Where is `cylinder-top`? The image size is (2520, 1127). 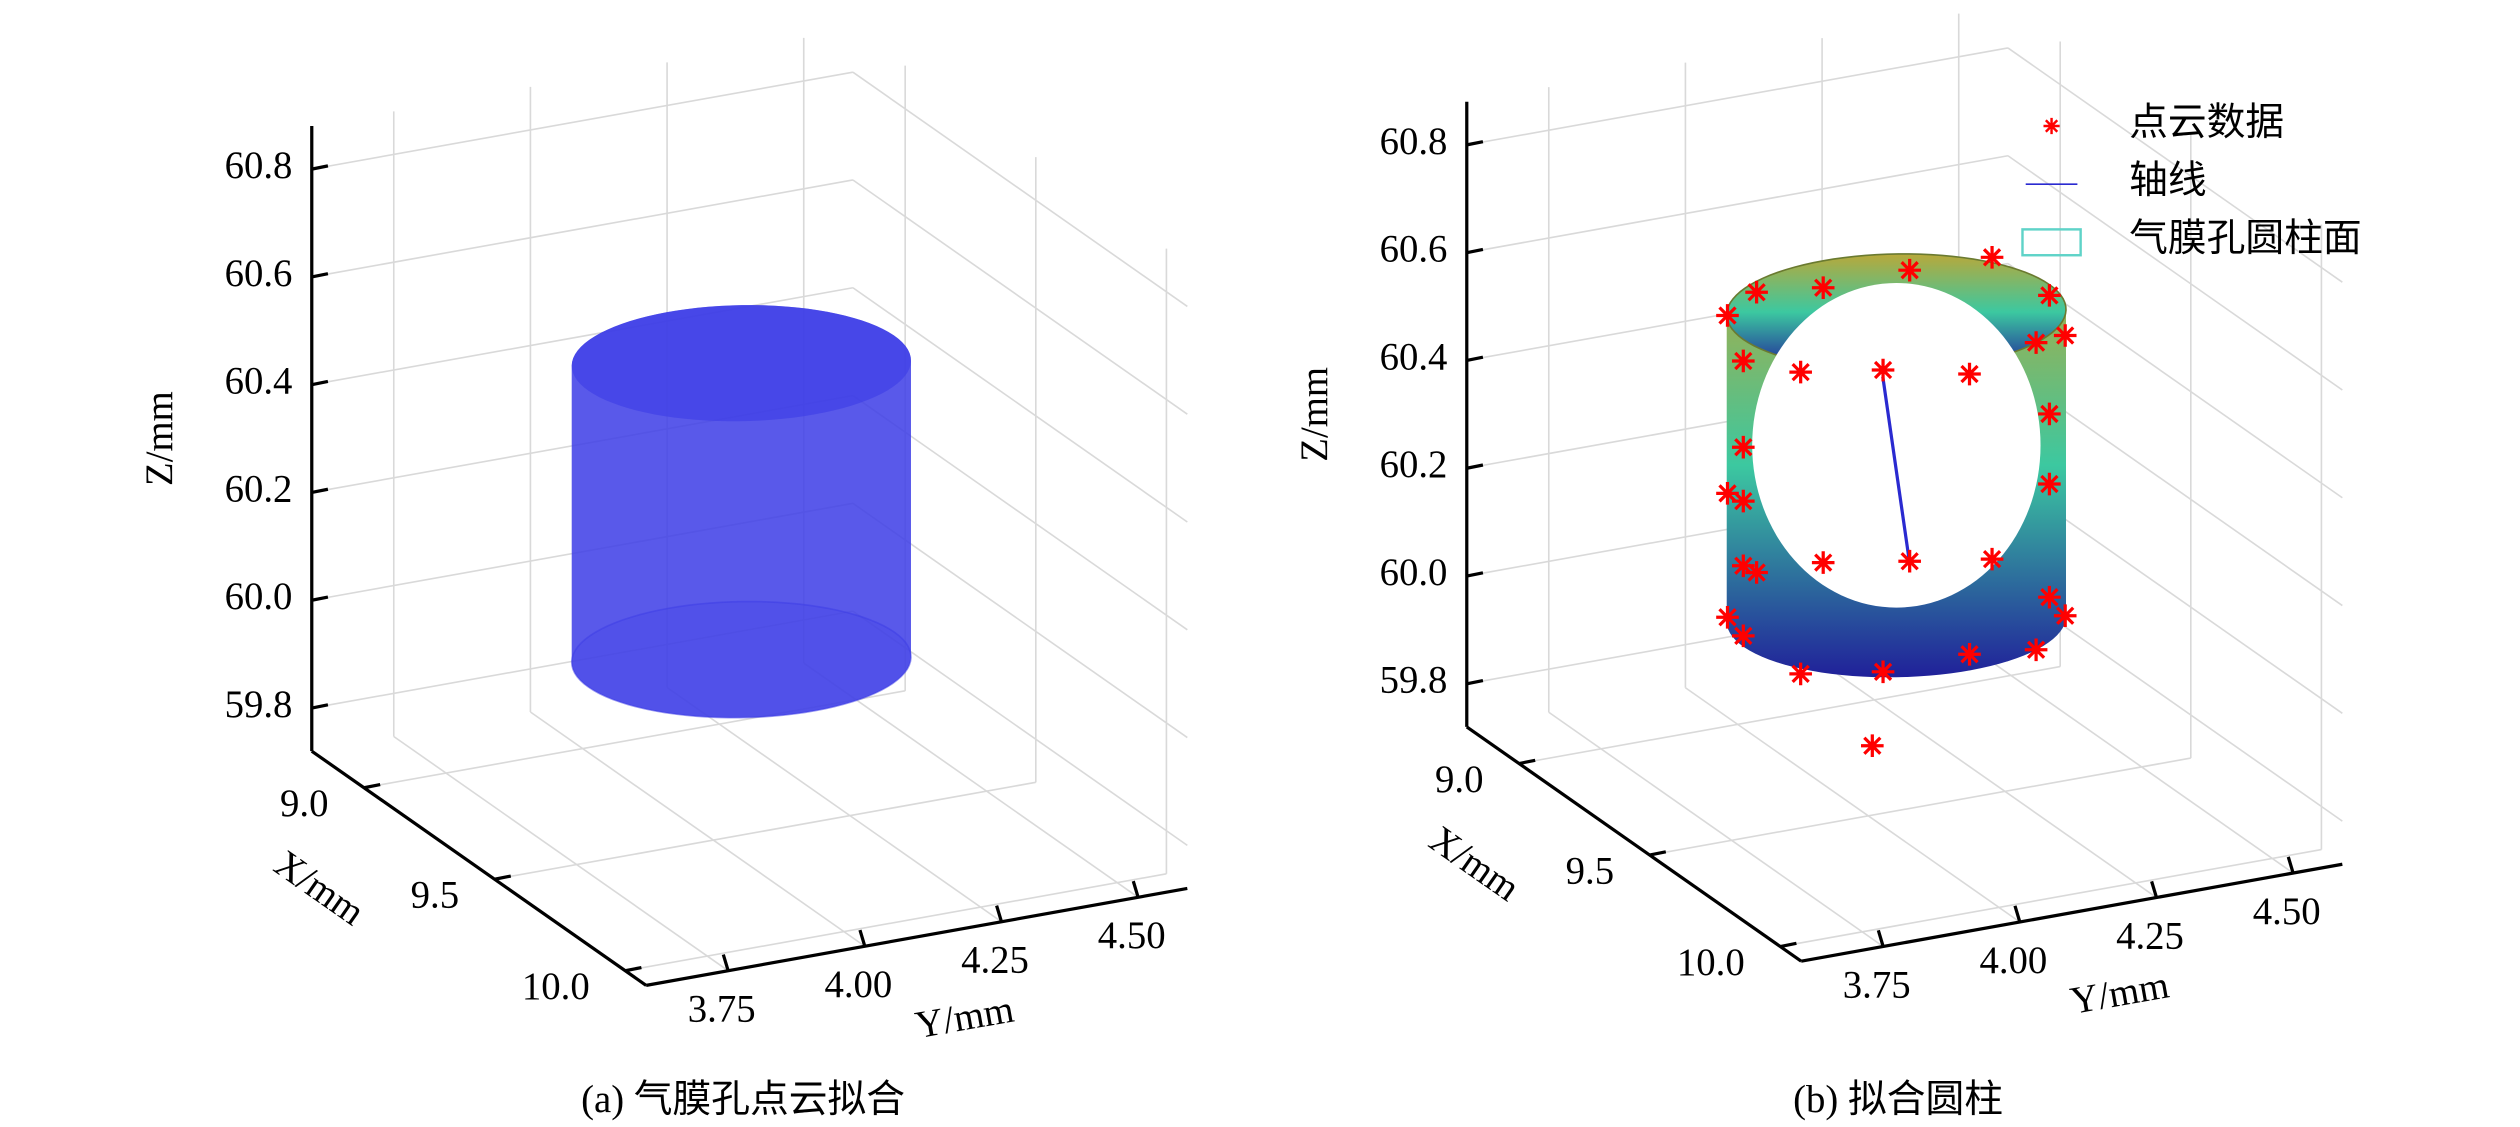 cylinder-top is located at coordinates (741, 363).